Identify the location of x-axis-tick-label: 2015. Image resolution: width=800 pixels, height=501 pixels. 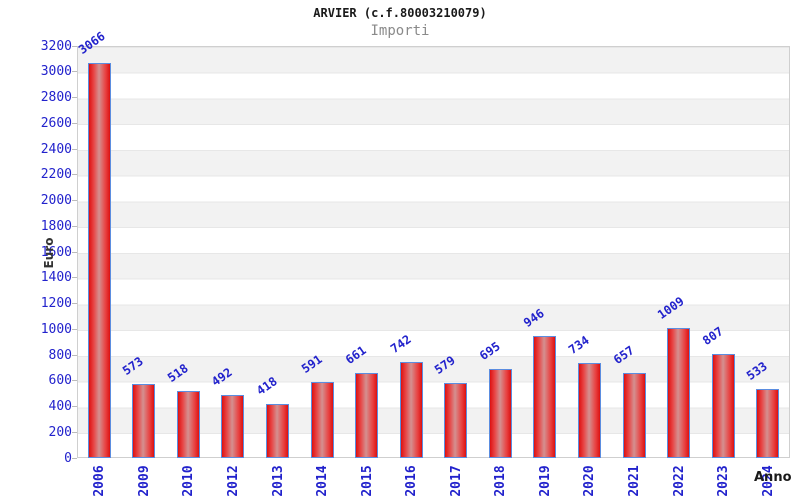
(367, 481).